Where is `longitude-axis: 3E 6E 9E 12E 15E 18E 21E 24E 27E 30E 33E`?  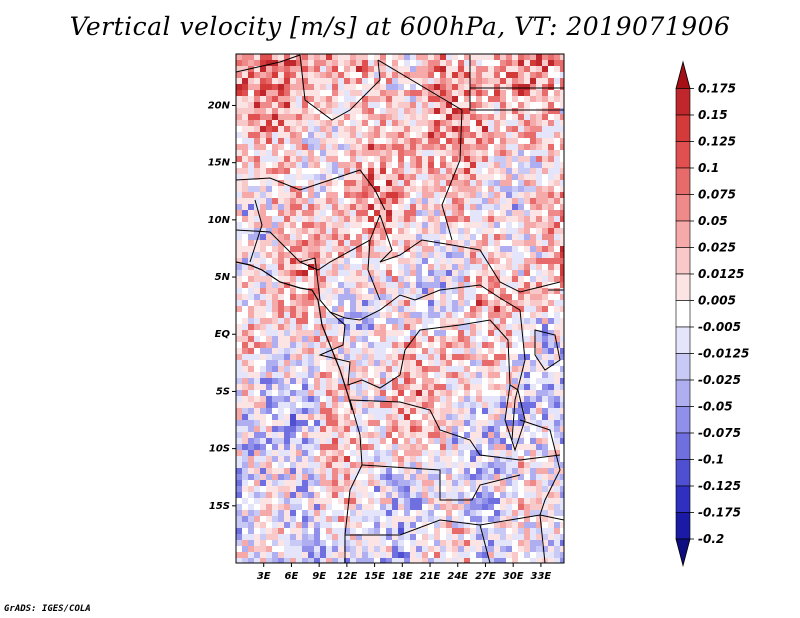 longitude-axis: 3E 6E 9E 12E 15E 18E 21E 24E 27E 30E 33E is located at coordinates (404, 572).